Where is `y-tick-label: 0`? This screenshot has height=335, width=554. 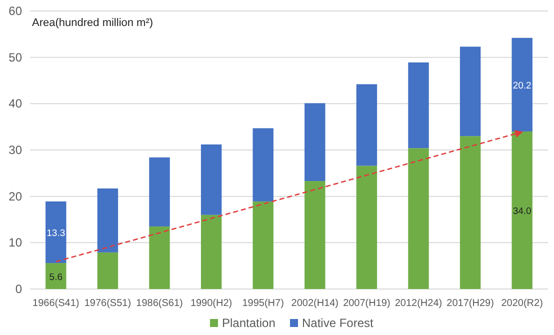 y-tick-label: 0 is located at coordinates (18, 289).